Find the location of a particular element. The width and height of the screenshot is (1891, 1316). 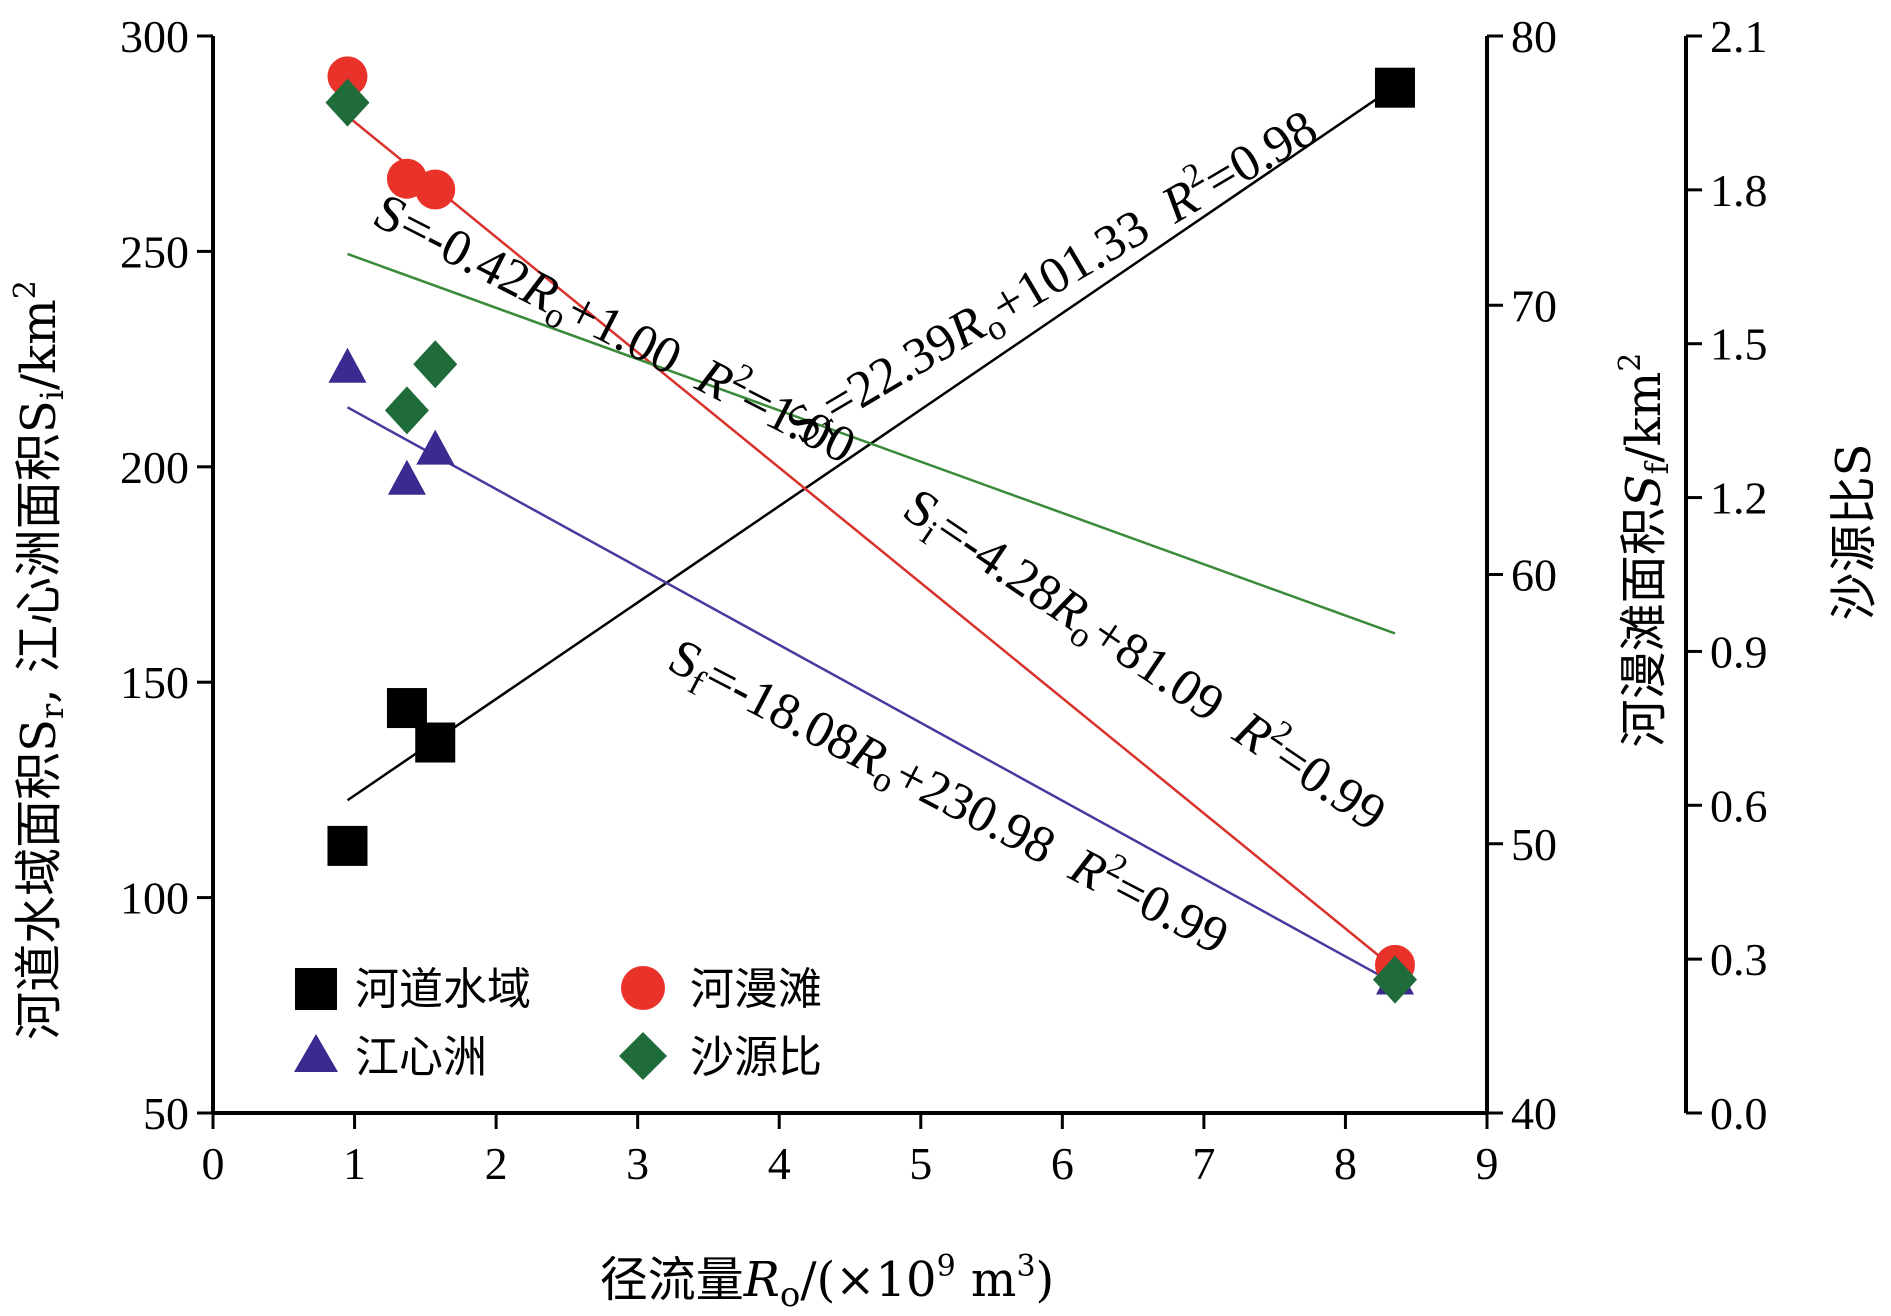

legend-label: 江心洲 is located at coordinates (421, 1057).